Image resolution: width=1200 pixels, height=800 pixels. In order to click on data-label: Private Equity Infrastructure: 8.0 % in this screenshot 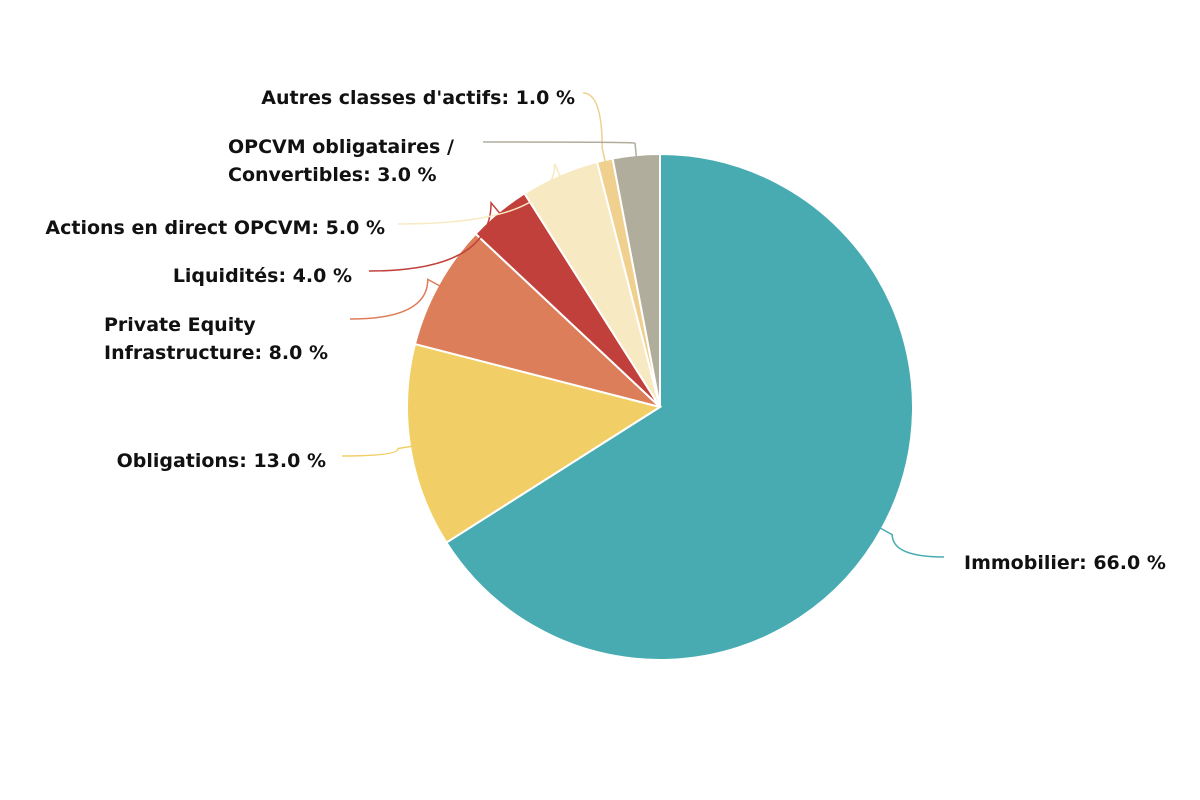, I will do `click(216, 339)`.